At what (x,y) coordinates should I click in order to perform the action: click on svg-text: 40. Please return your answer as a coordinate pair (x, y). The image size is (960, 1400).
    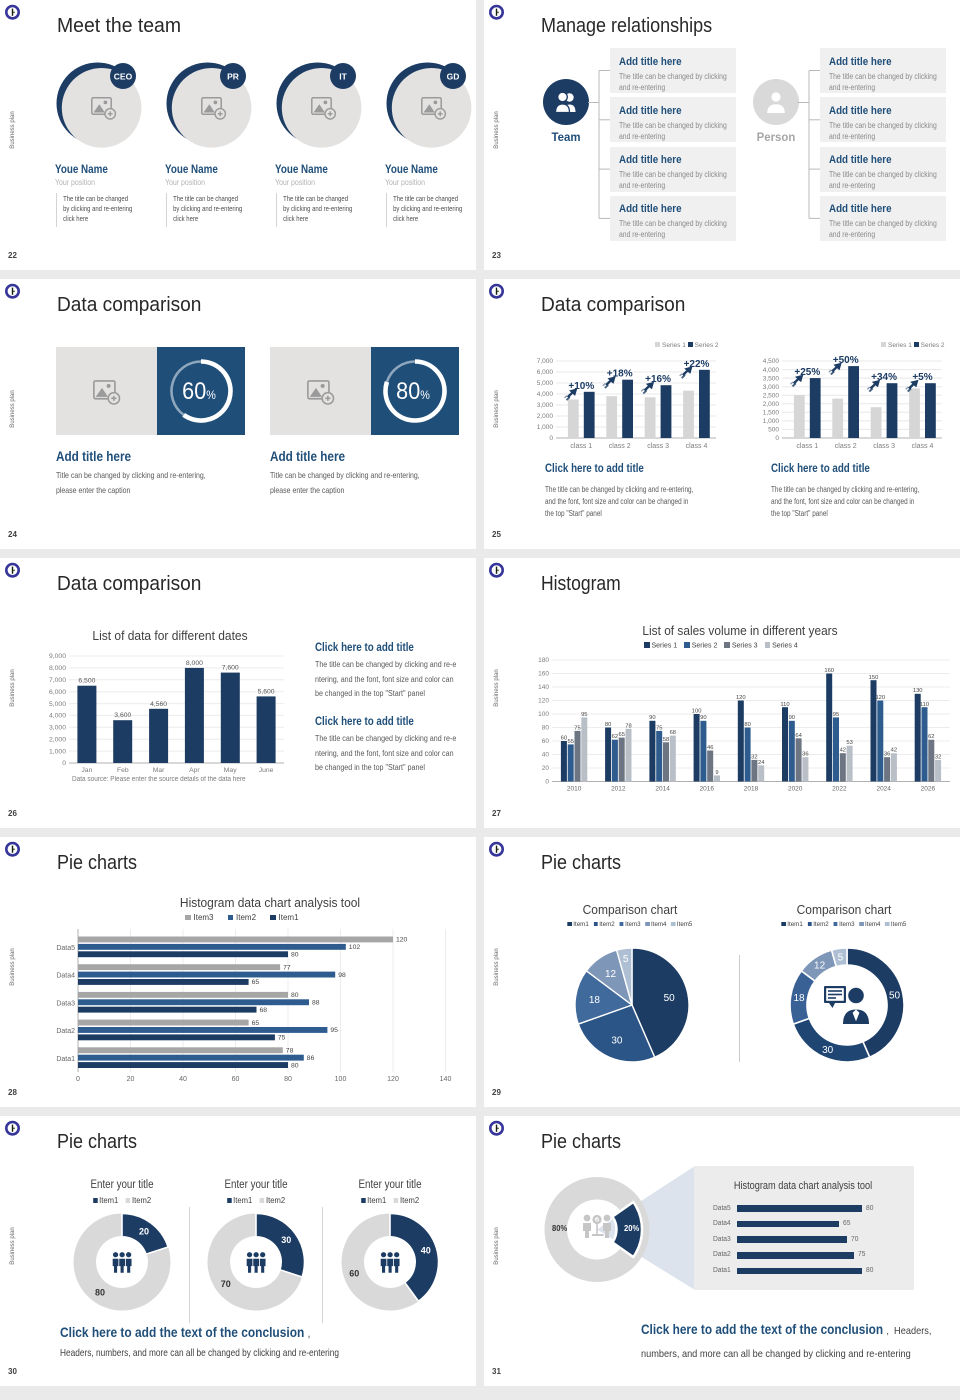
    Looking at the image, I should click on (426, 1250).